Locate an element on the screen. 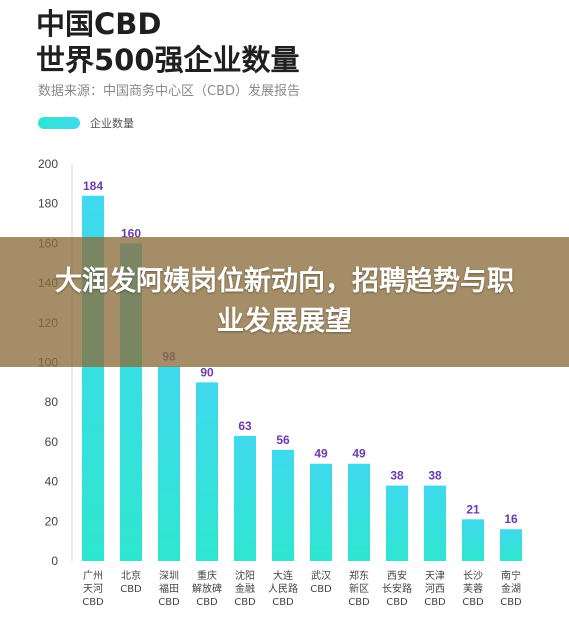 The image size is (569, 632). x-tick-label: 长沙芙蓉 CBD is located at coordinates (473, 589).